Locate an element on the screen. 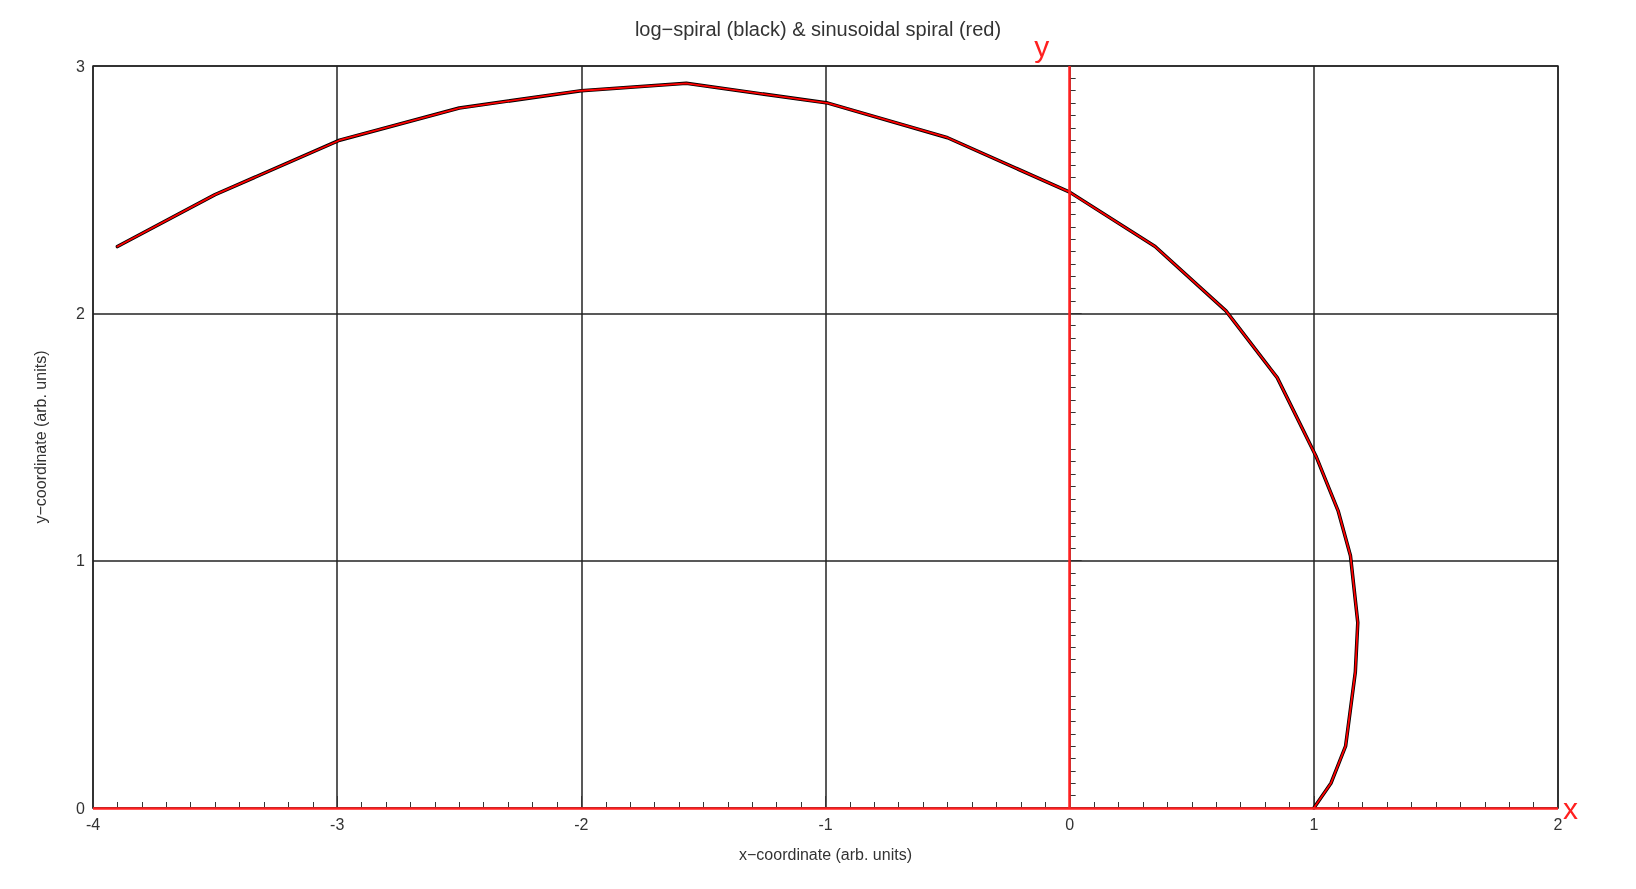 This screenshot has width=1636, height=889. ref-line-label: y is located at coordinates (1042, 46).